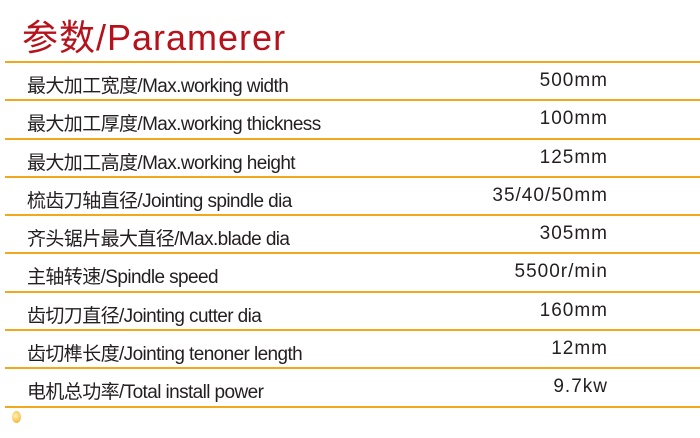 The image size is (700, 438). What do you see at coordinates (174, 125) in the screenshot?
I see `parameter-label: 最大加工厚度/Max.working thickness` at bounding box center [174, 125].